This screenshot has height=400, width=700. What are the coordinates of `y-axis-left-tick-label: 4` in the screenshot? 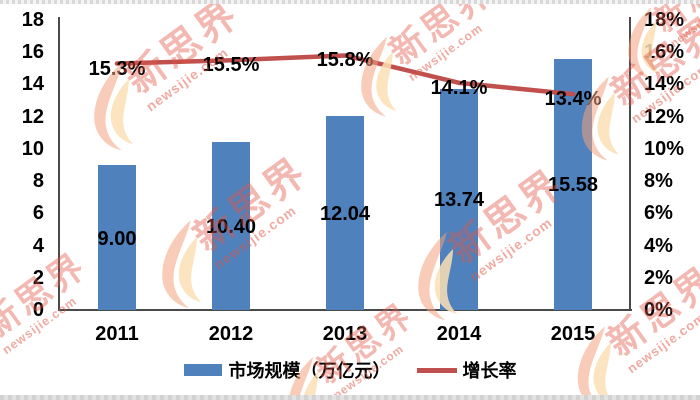 It's located at (38, 245).